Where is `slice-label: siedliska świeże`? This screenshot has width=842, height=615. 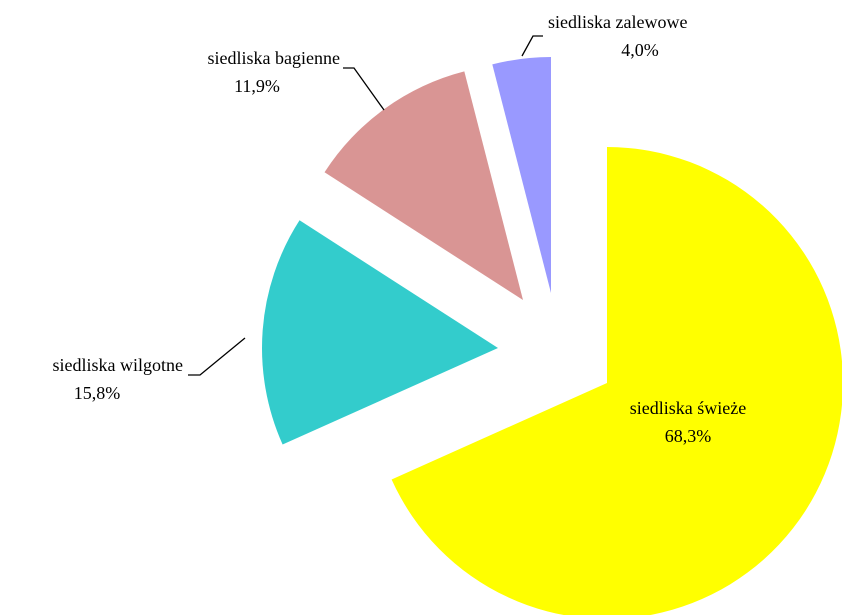
slice-label: siedliska świeże is located at coordinates (688, 408).